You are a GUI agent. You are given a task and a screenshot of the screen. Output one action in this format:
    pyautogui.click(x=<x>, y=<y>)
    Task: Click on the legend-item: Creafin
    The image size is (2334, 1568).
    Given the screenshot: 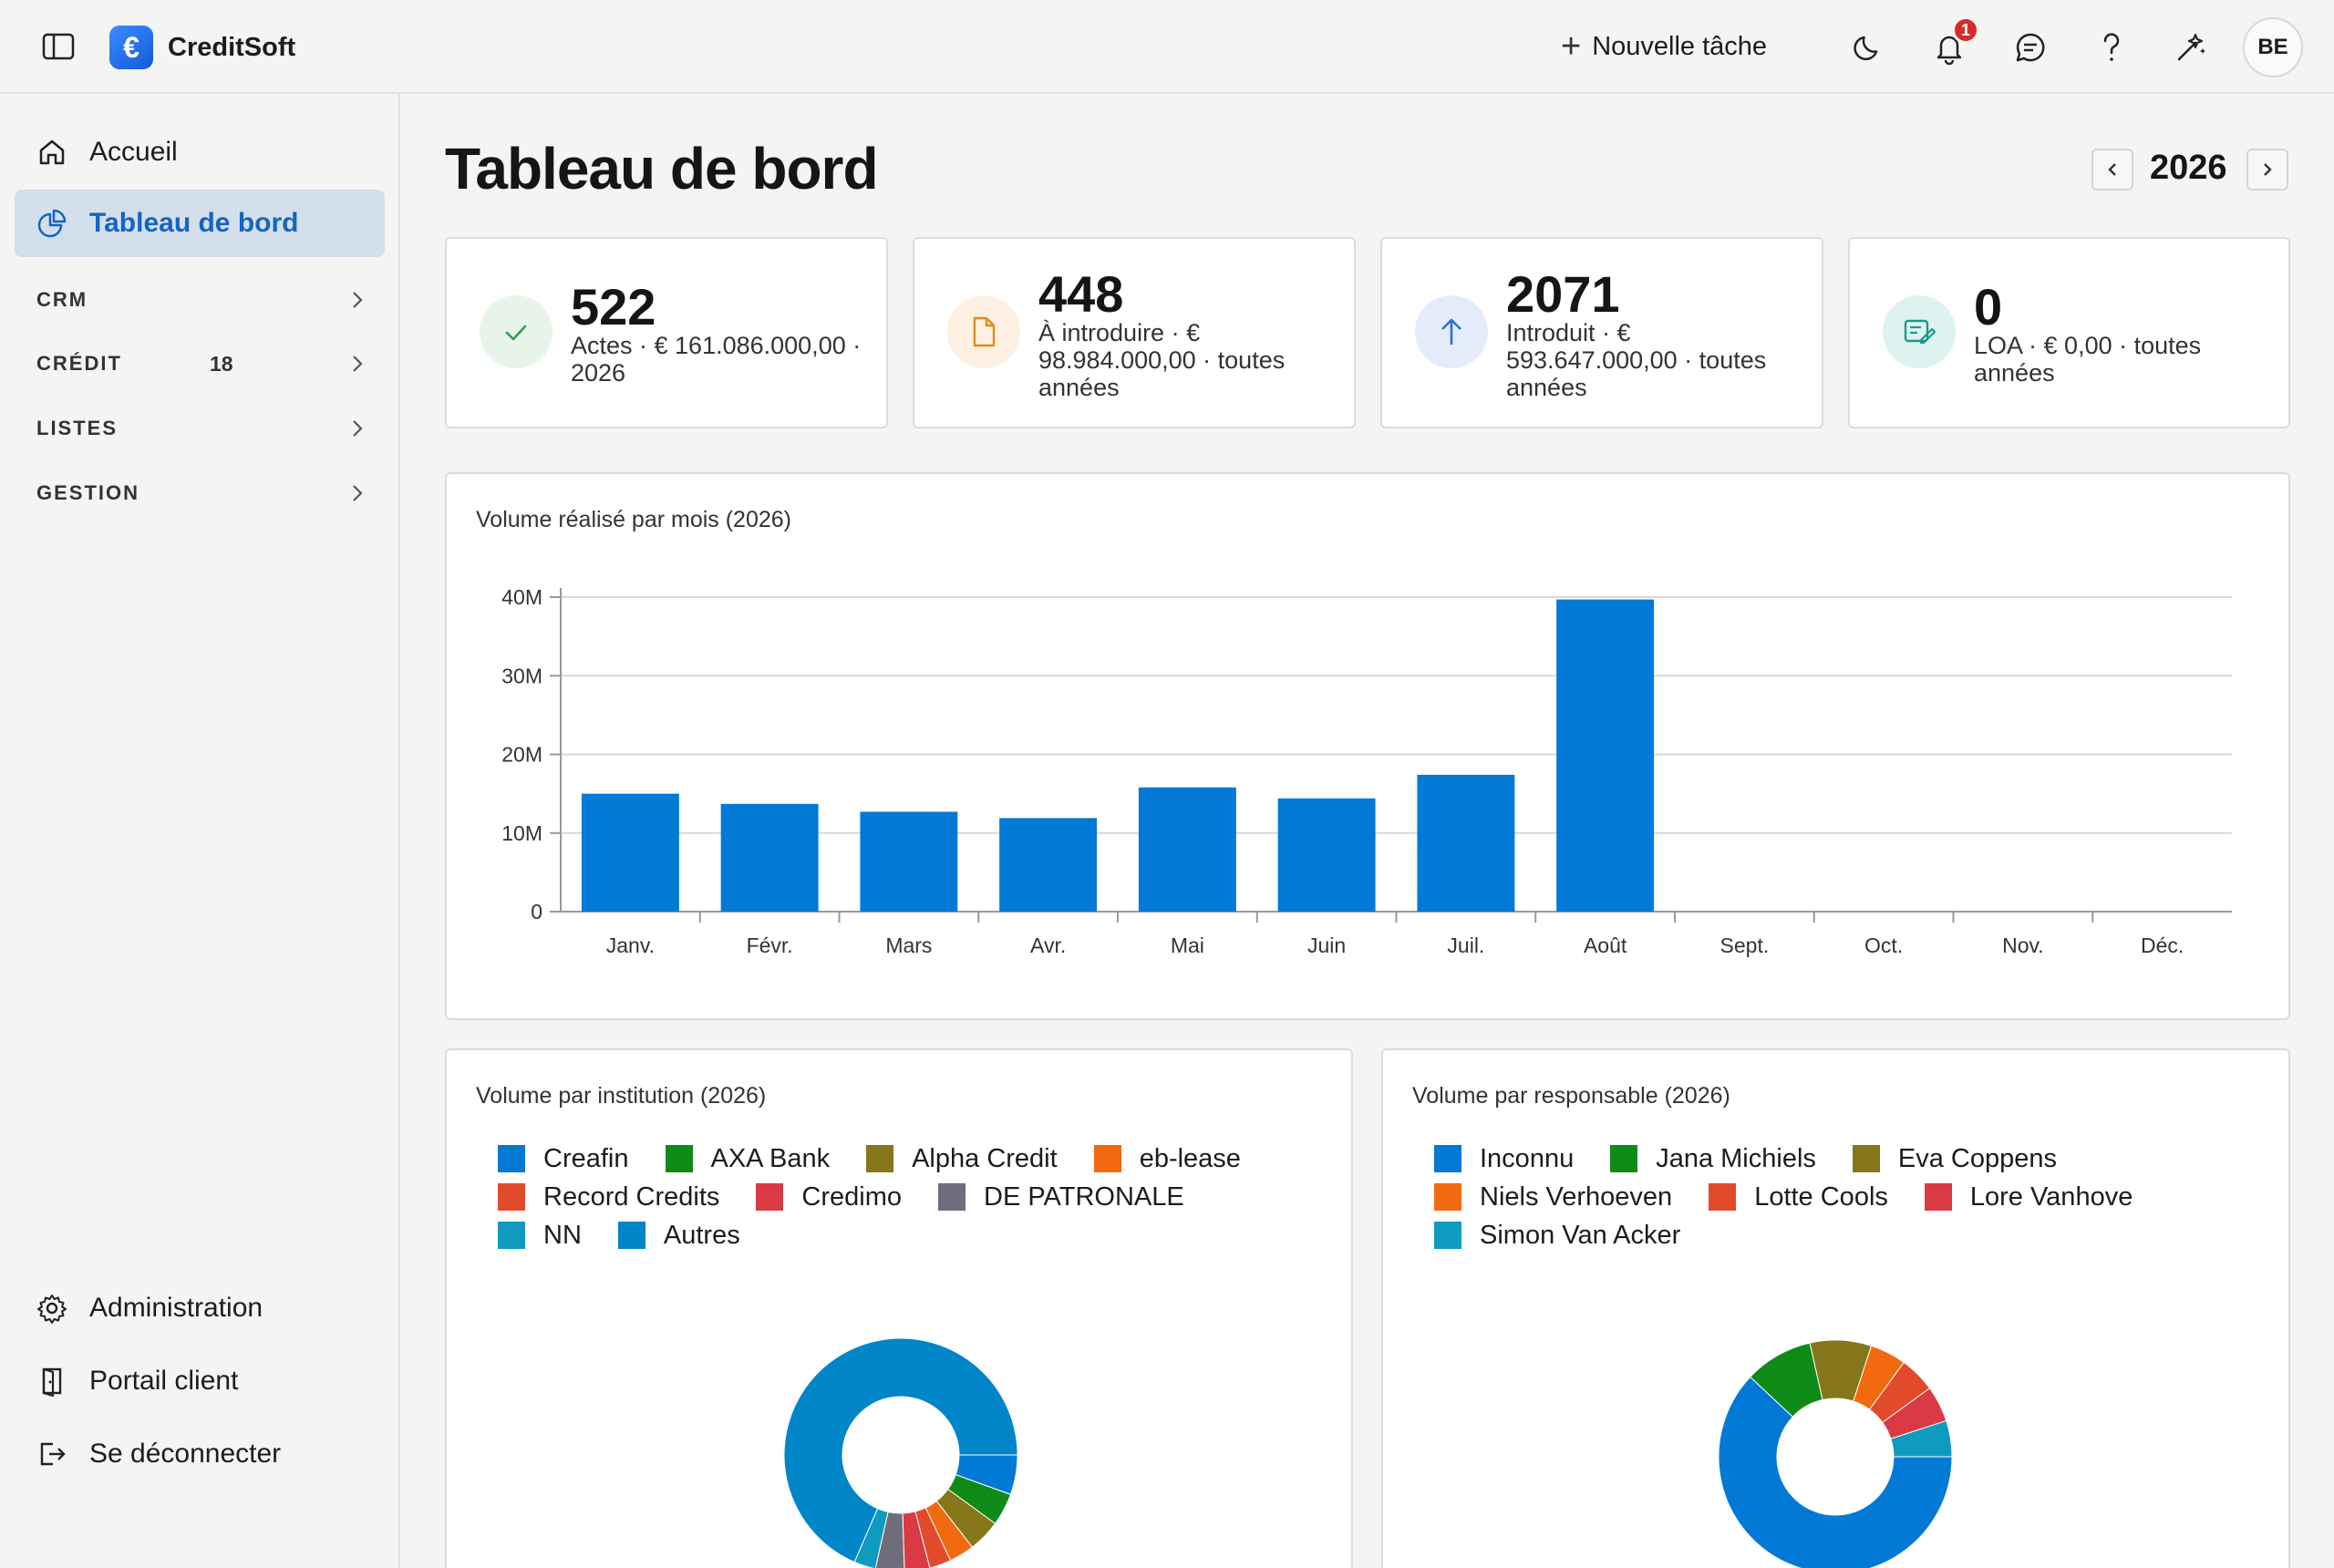 What is the action you would take?
    pyautogui.click(x=563, y=1158)
    